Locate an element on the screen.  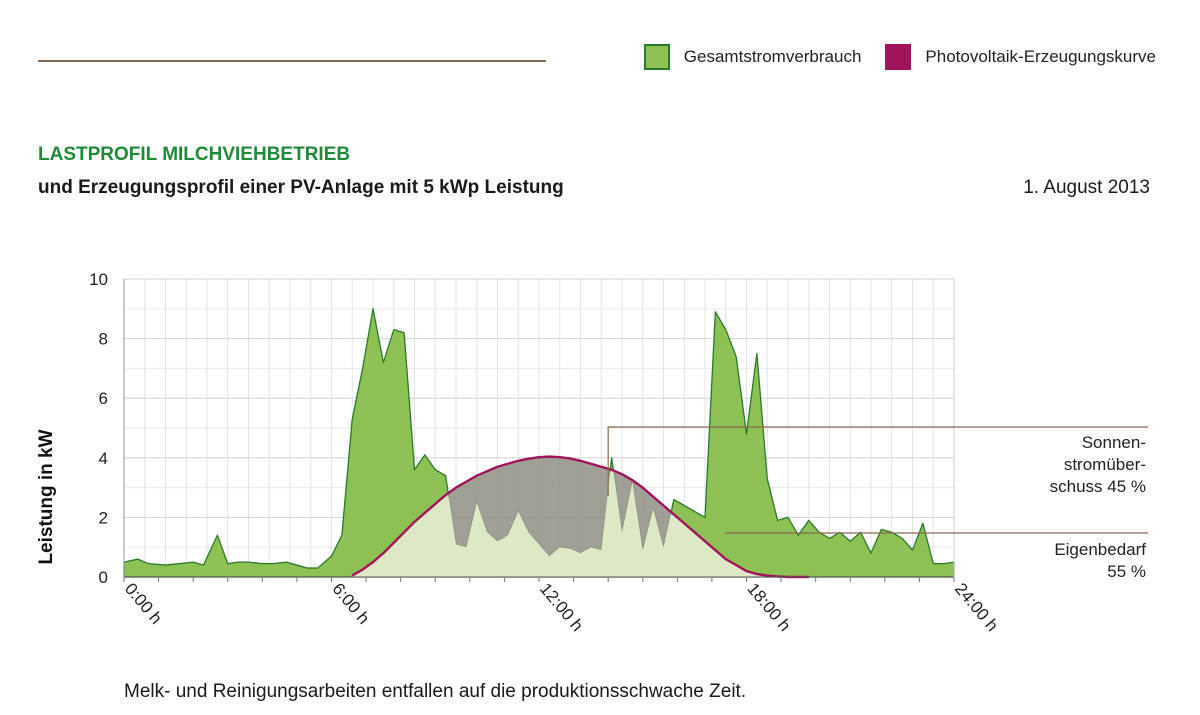
y-tick-label: 2 is located at coordinates (103, 517).